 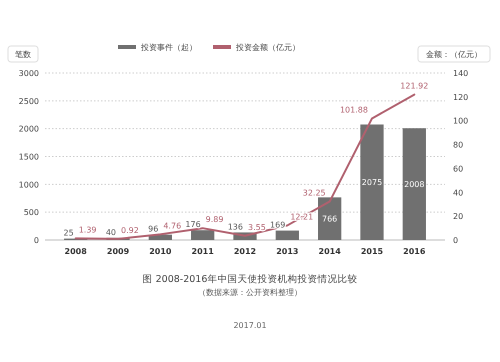 What do you see at coordinates (414, 86) in the screenshot?
I see `data-label: 121.92` at bounding box center [414, 86].